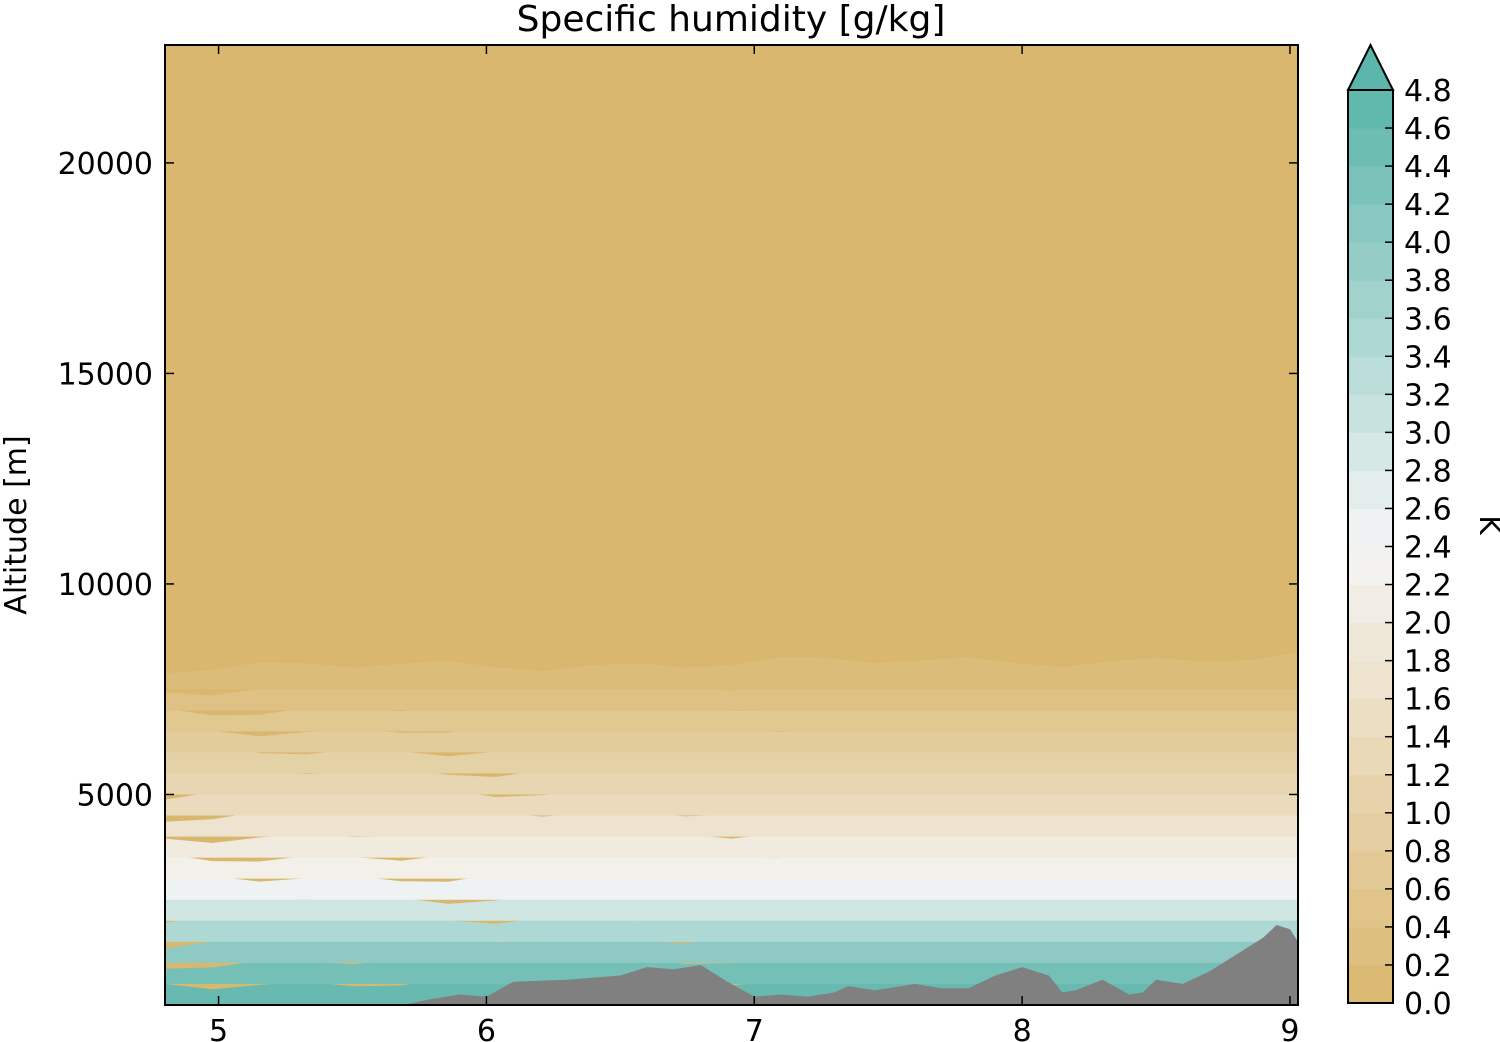 Image resolution: width=1500 pixels, height=1042 pixels. Describe the element at coordinates (105, 164) in the screenshot. I see `y-tick-label: 20000` at that location.